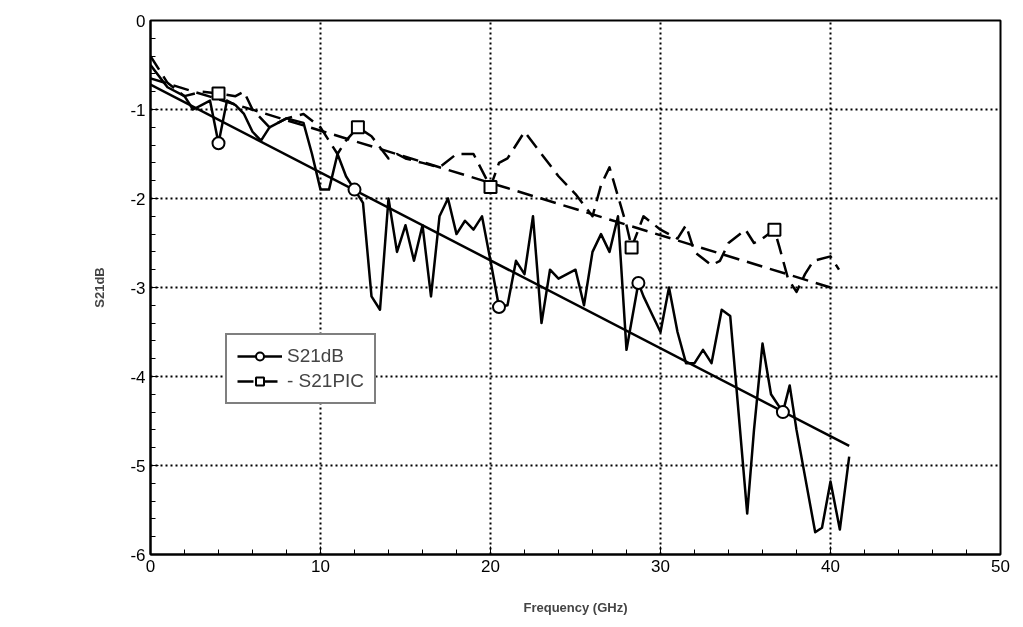  I want to click on x-tick-label: 40, so click(830, 566).